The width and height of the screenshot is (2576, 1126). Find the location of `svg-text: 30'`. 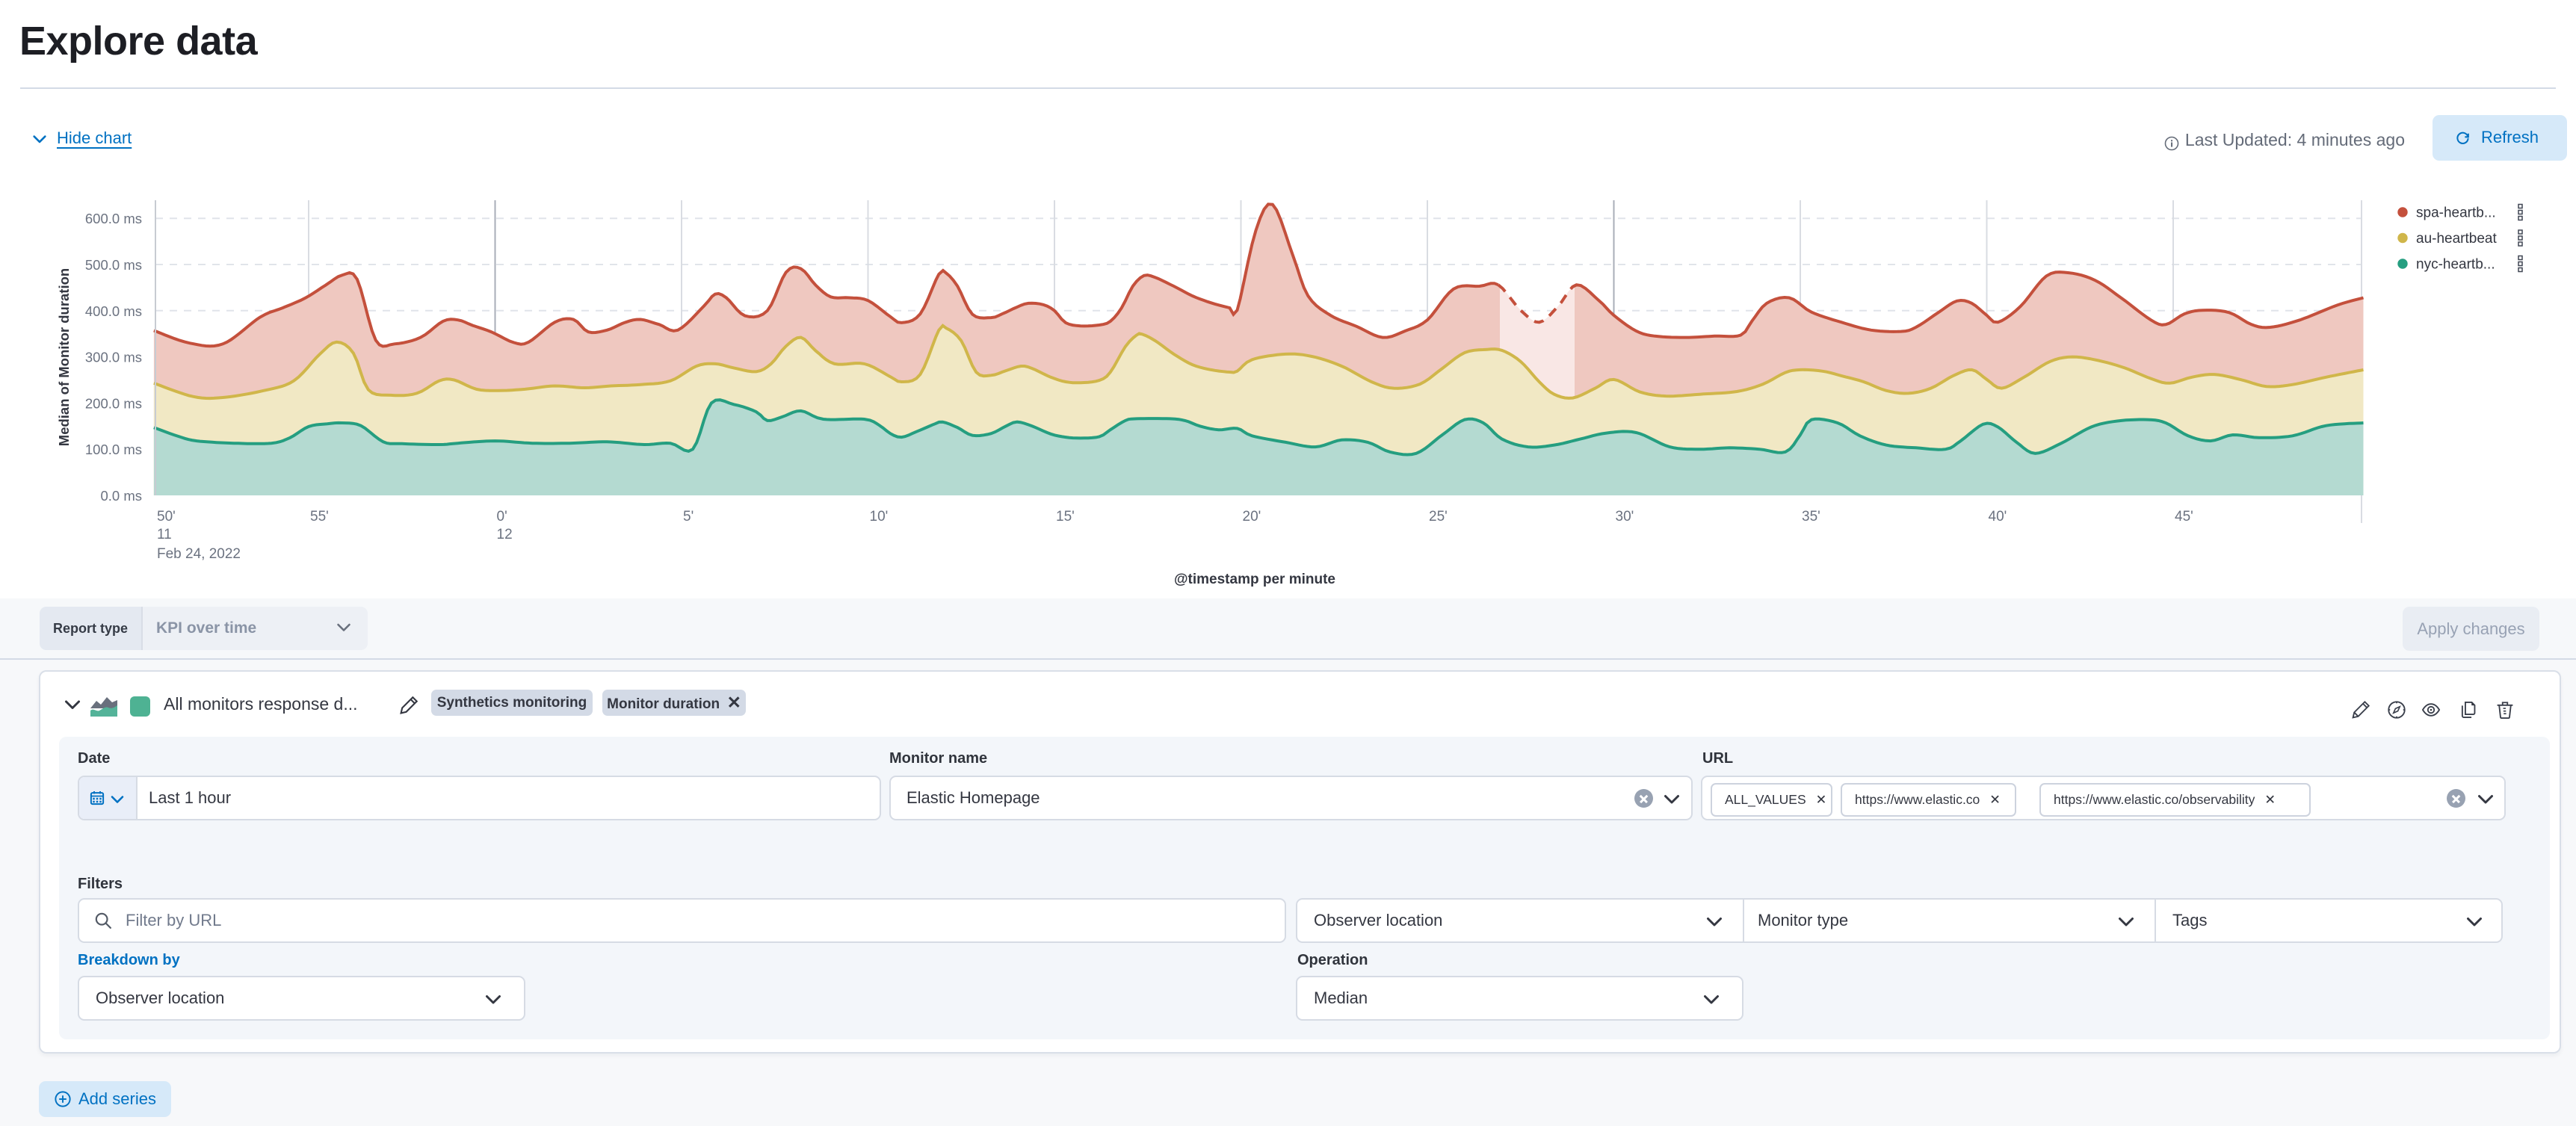

svg-text: 30' is located at coordinates (1625, 517).